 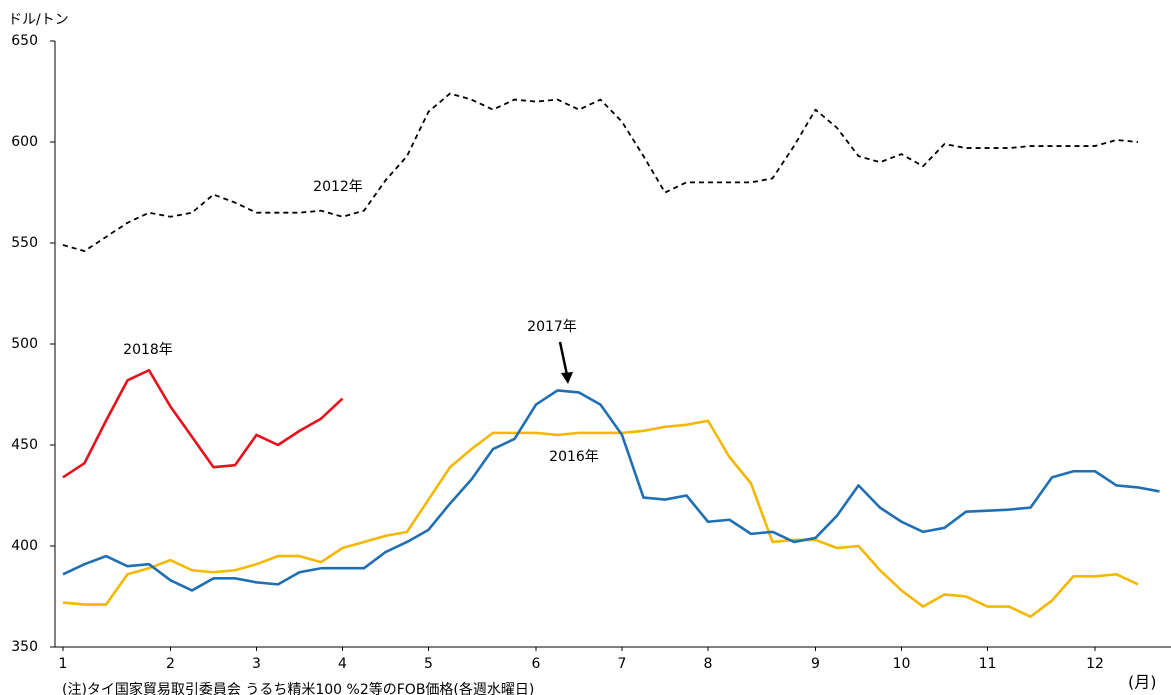 What do you see at coordinates (24, 647) in the screenshot?
I see `y-tick-label: 350` at bounding box center [24, 647].